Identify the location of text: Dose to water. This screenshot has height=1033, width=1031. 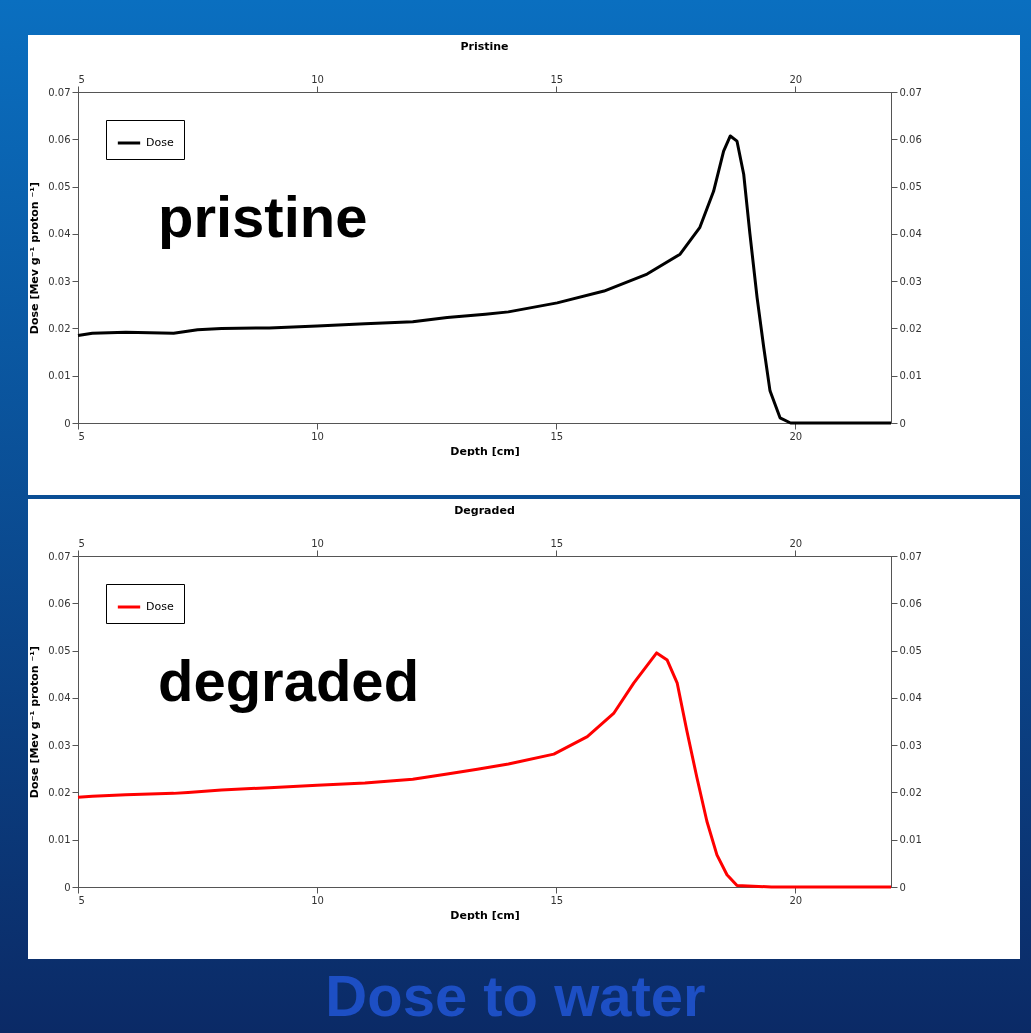
(515, 995).